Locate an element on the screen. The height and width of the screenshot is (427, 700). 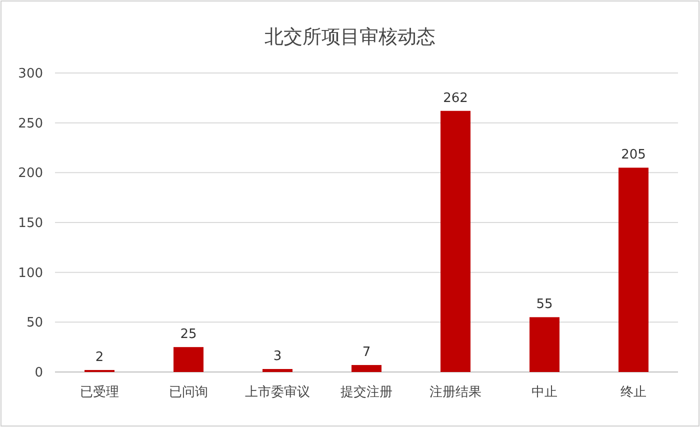
y-tick-label: 150 is located at coordinates (30, 224).